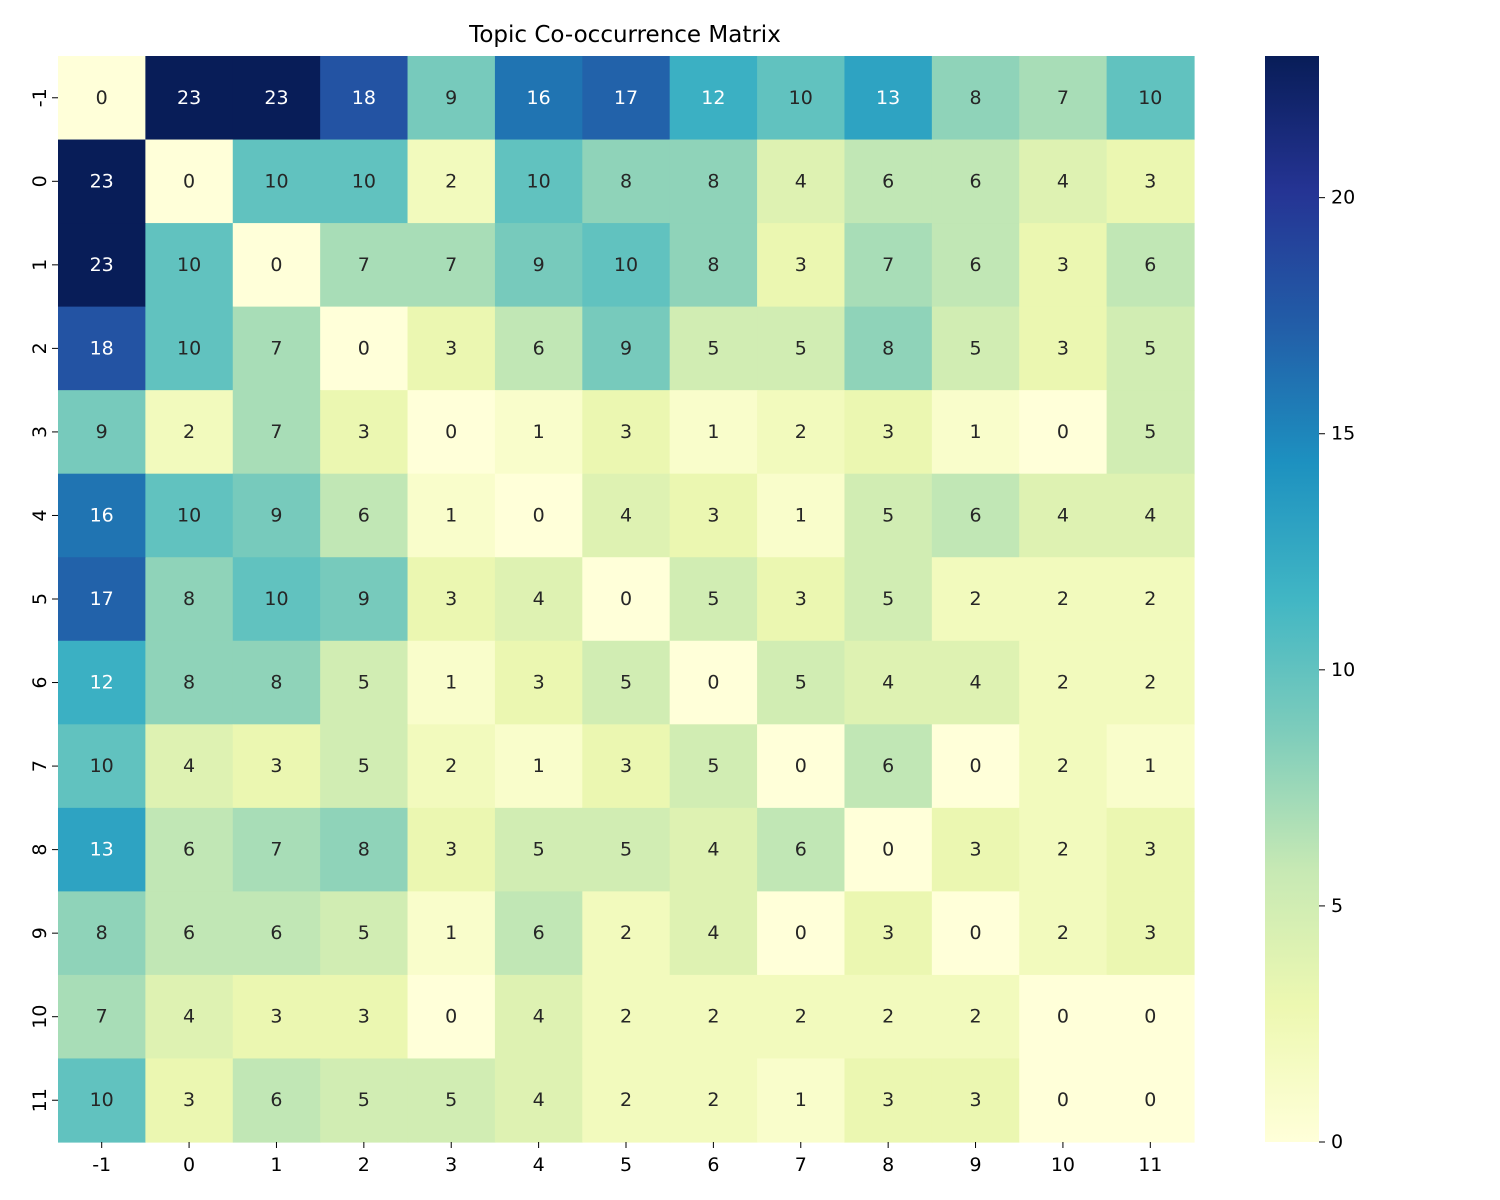 This screenshot has height=1200, width=1500. Describe the element at coordinates (975, 1165) in the screenshot. I see `x-tick-label: 9` at that location.